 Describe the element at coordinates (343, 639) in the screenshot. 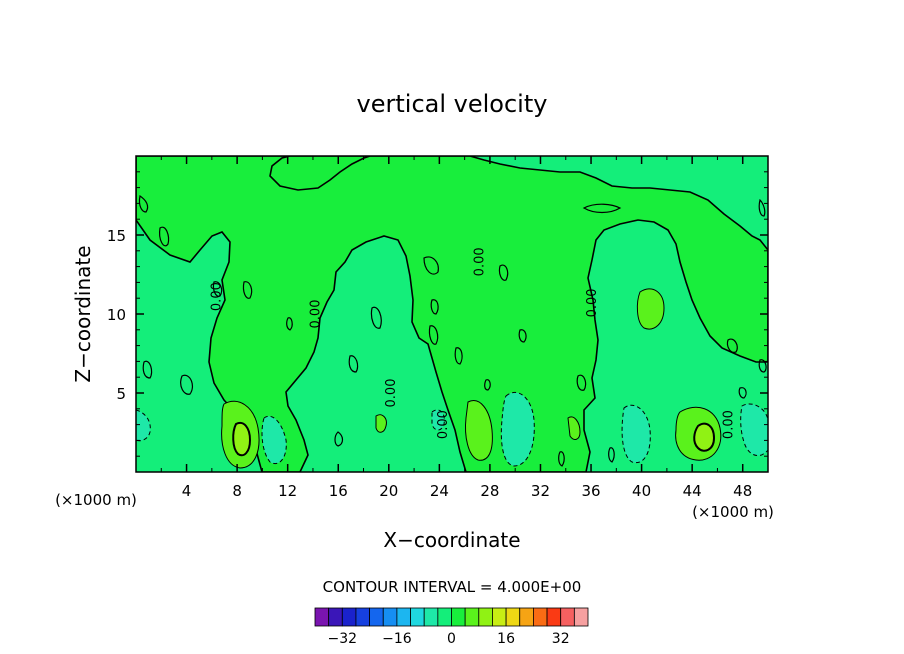

I see `colorbar-tick-label: −32` at that location.